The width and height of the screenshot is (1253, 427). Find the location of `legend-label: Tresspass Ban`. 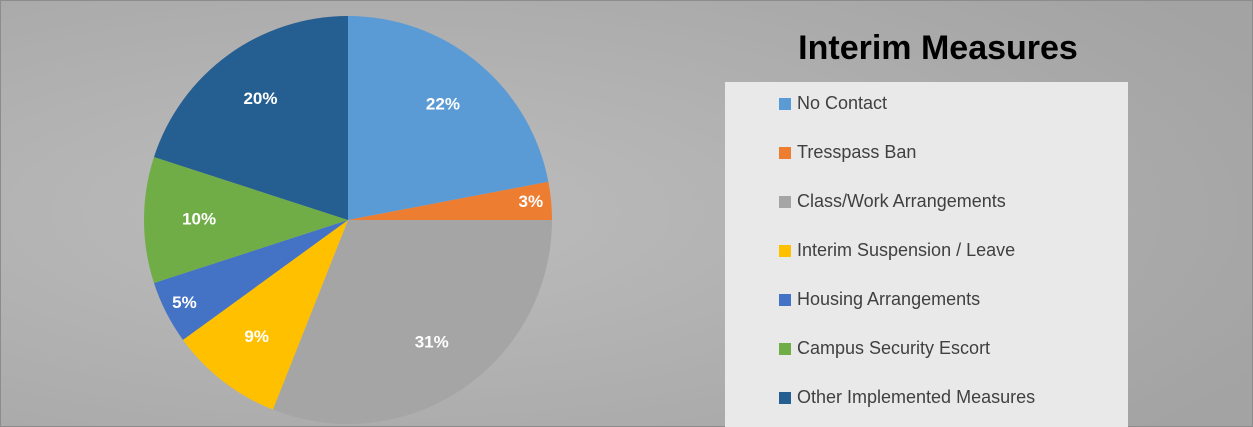

legend-label: Tresspass Ban is located at coordinates (856, 152).